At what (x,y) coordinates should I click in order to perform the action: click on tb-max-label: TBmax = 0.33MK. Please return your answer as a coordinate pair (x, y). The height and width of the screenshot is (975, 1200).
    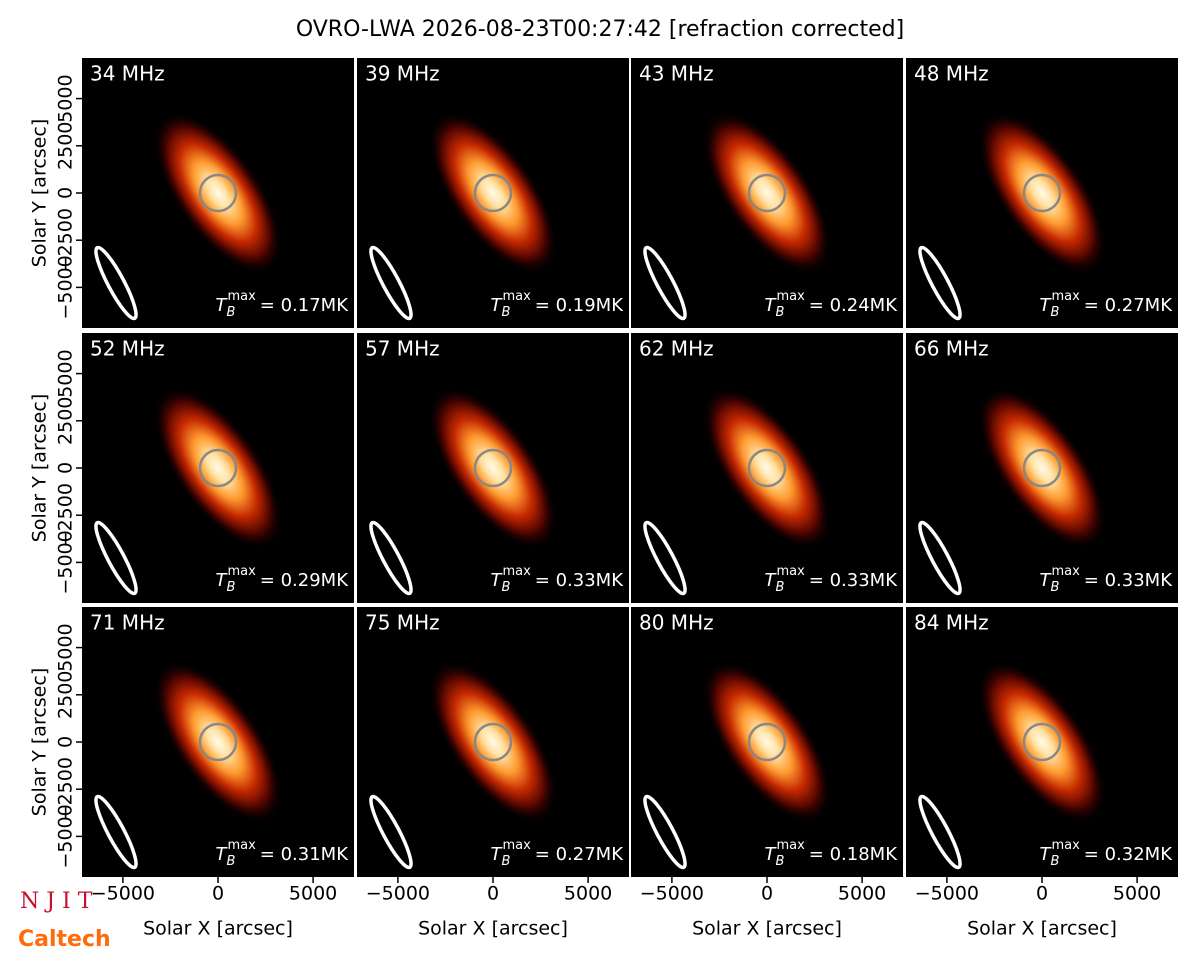
    Looking at the image, I should click on (1107, 579).